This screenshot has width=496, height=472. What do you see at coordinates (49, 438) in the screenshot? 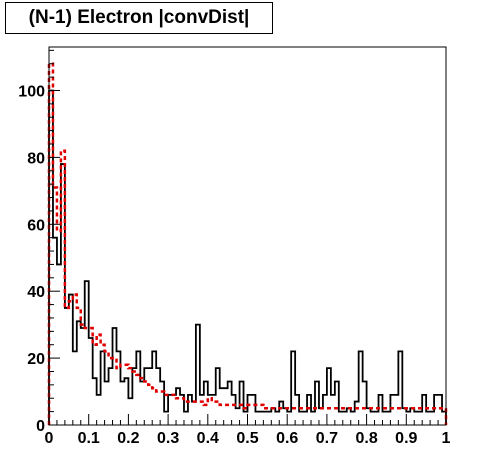
I see `x-tick-label: 0` at bounding box center [49, 438].